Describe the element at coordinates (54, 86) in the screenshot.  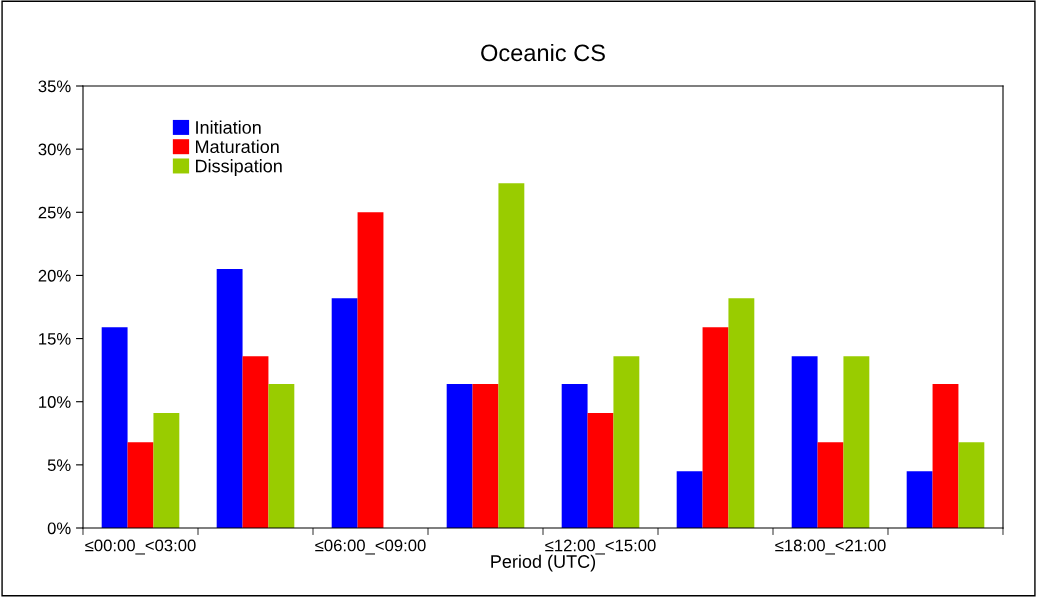
I see `y-tick-label: 35%` at that location.